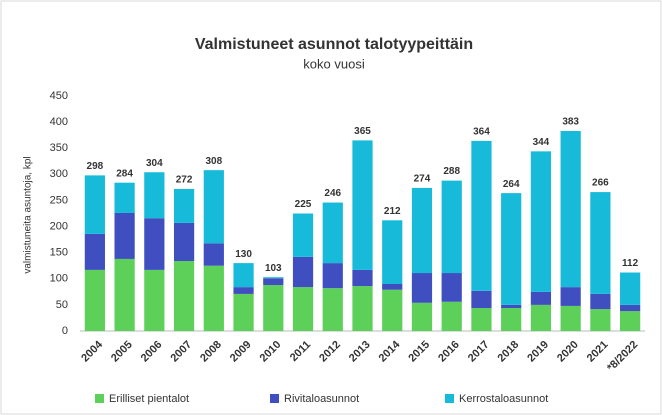 Image resolution: width=662 pixels, height=415 pixels. Describe the element at coordinates (59, 226) in the screenshot. I see `y-tick-label: 200` at that location.